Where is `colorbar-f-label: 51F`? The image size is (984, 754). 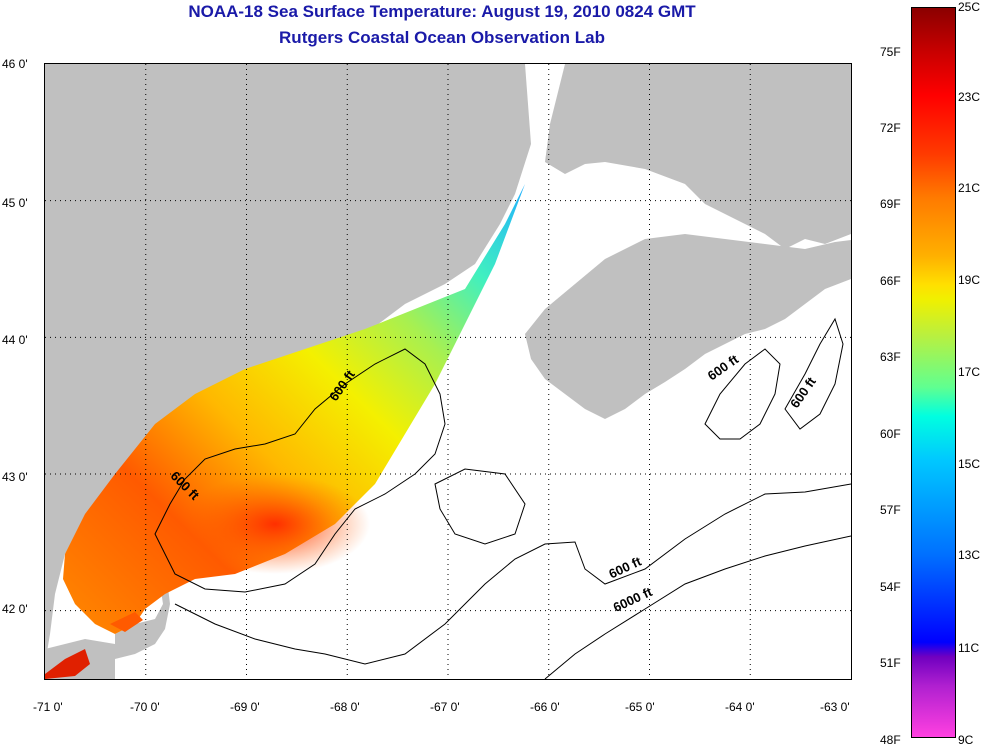 colorbar-f-label: 51F is located at coordinates (890, 663).